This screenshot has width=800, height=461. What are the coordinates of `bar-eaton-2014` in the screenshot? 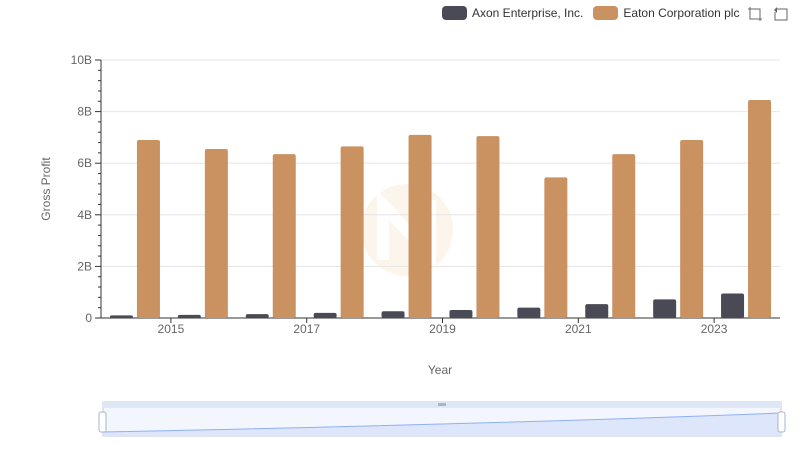 It's located at (148, 228).